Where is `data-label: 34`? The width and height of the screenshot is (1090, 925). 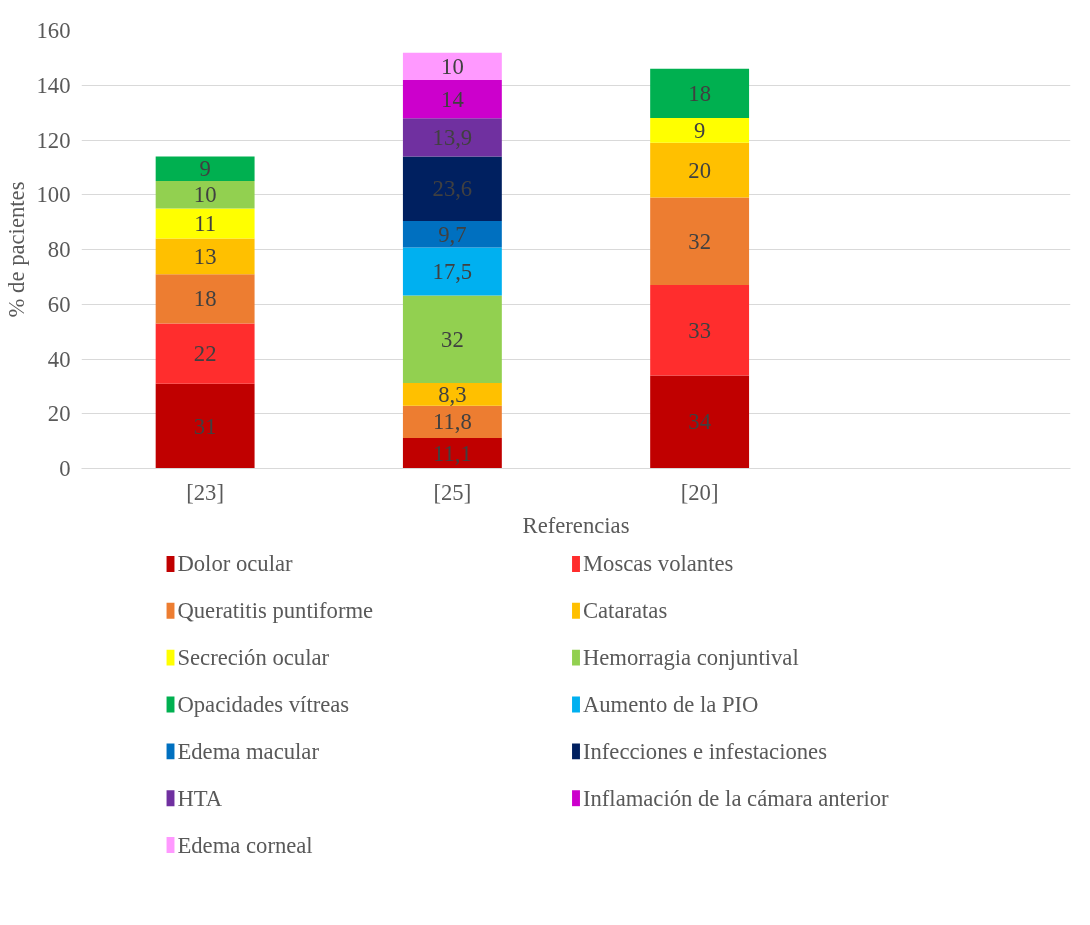
data-label: 34 is located at coordinates (699, 422).